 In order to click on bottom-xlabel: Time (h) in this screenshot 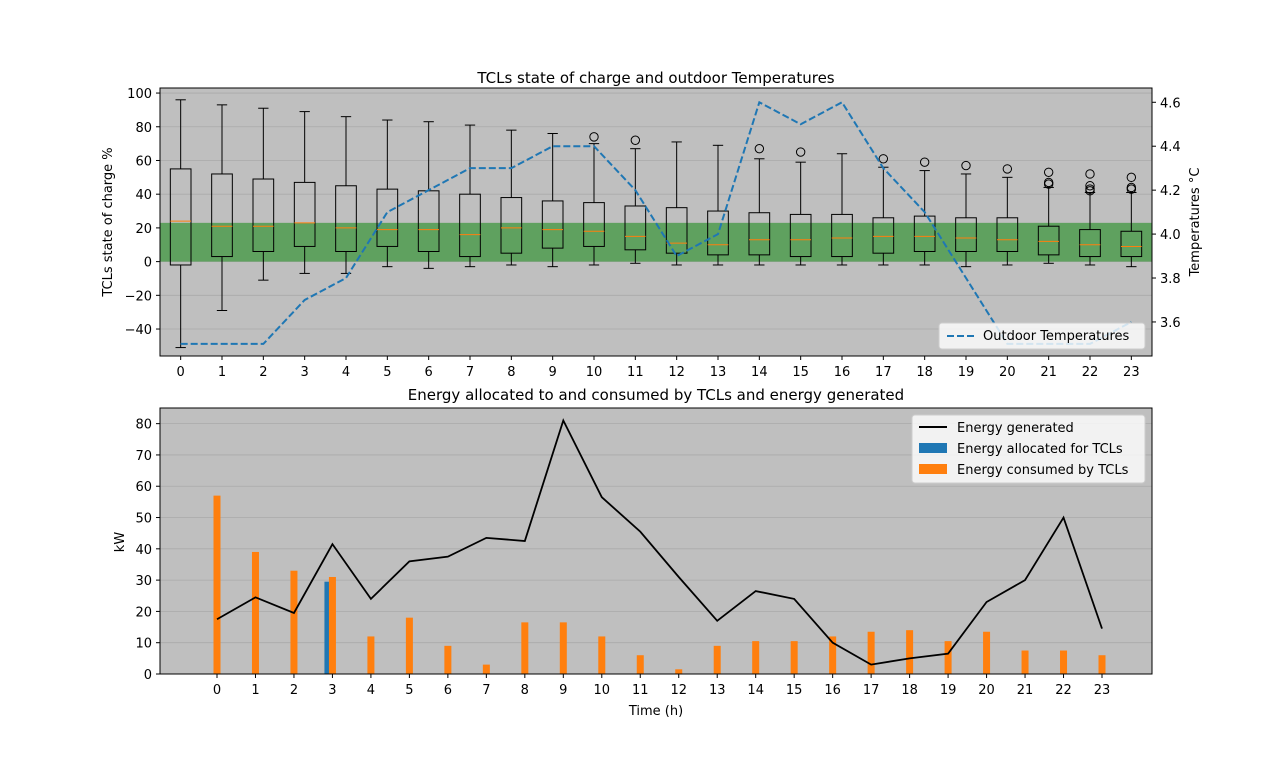, I will do `click(655, 711)`.